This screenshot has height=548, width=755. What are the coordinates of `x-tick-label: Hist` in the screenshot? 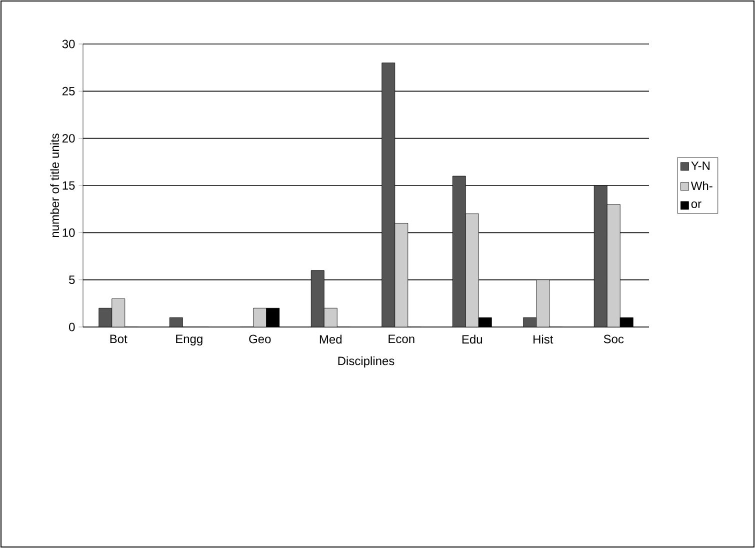 It's located at (544, 339).